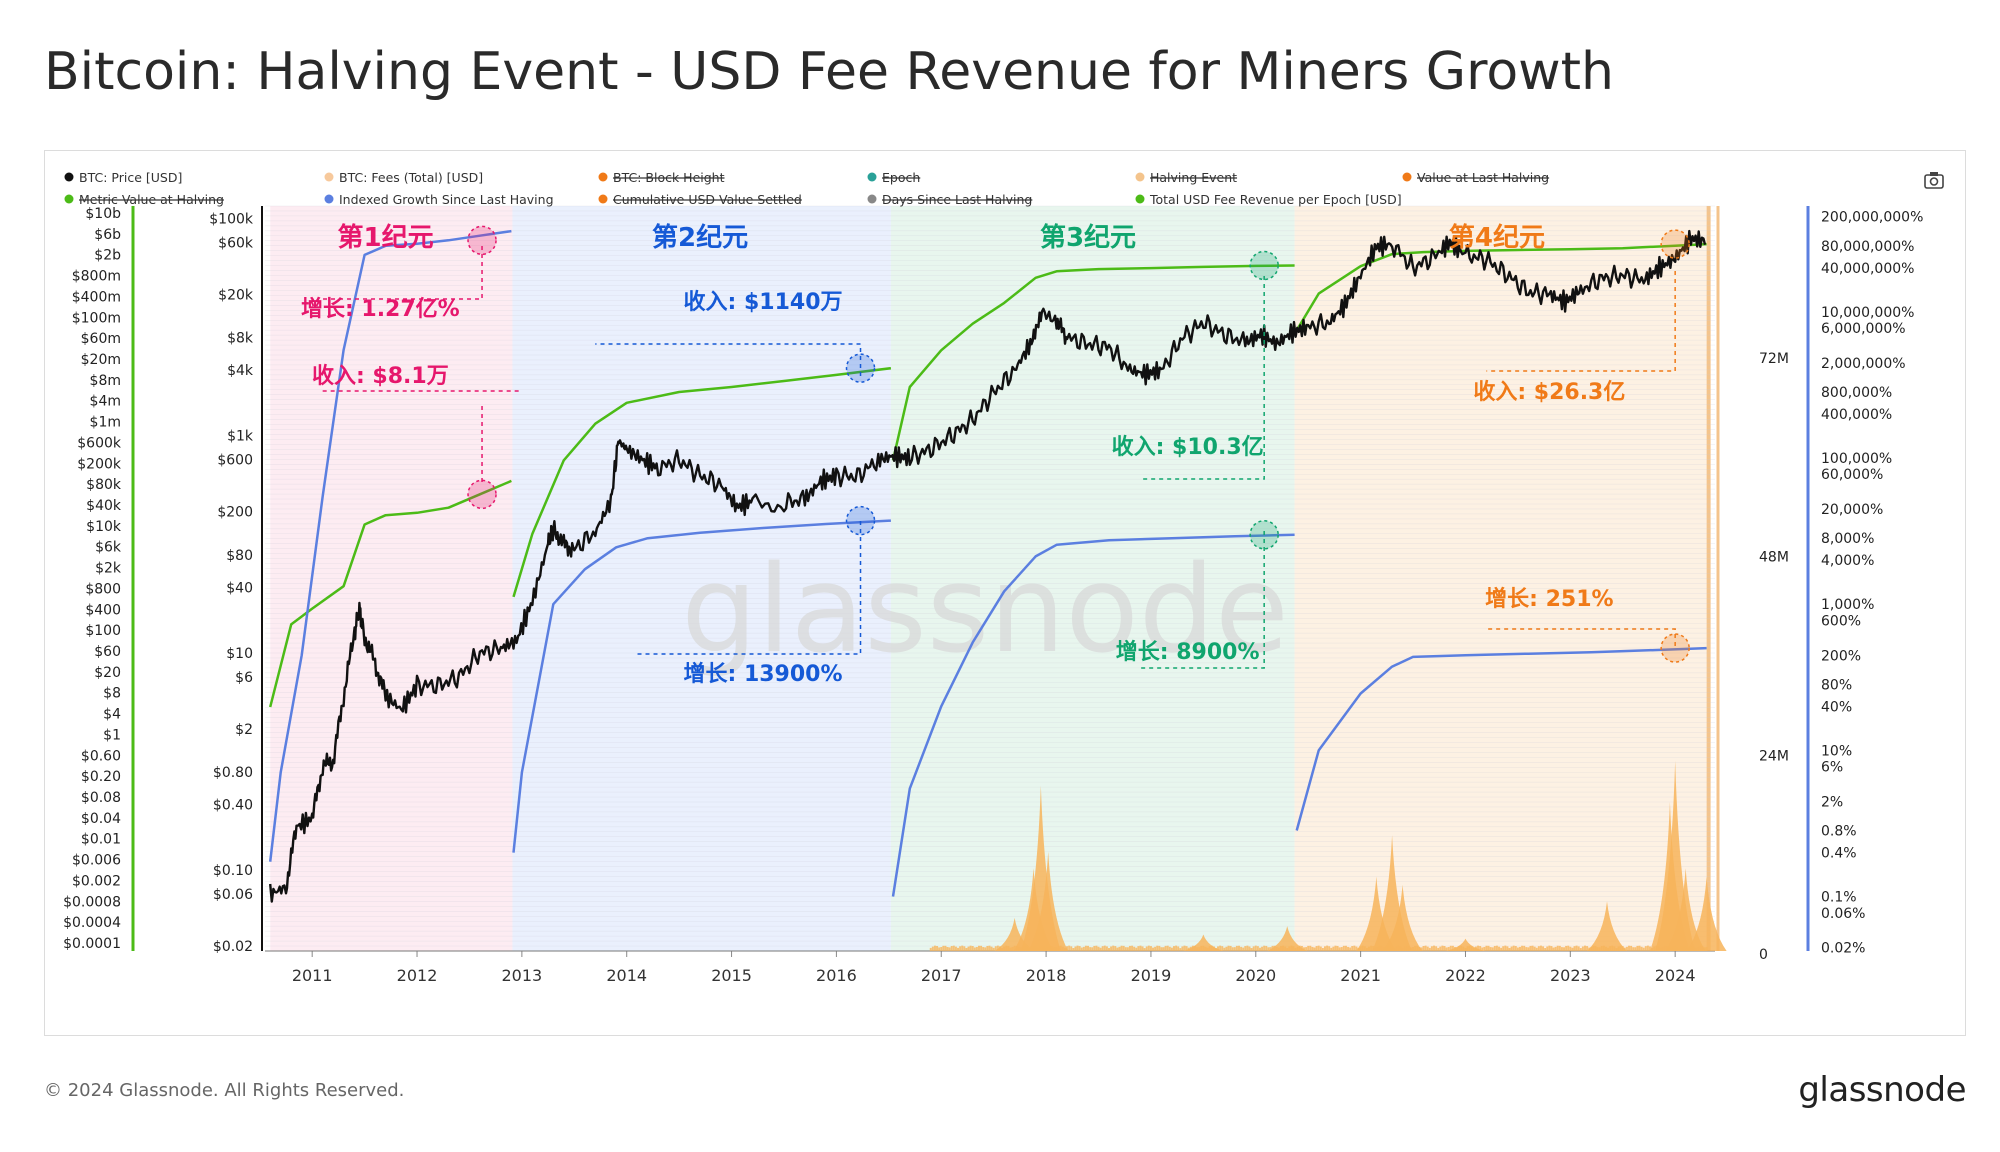  I want to click on axis-right-fees-label: 24M, so click(1774, 756).